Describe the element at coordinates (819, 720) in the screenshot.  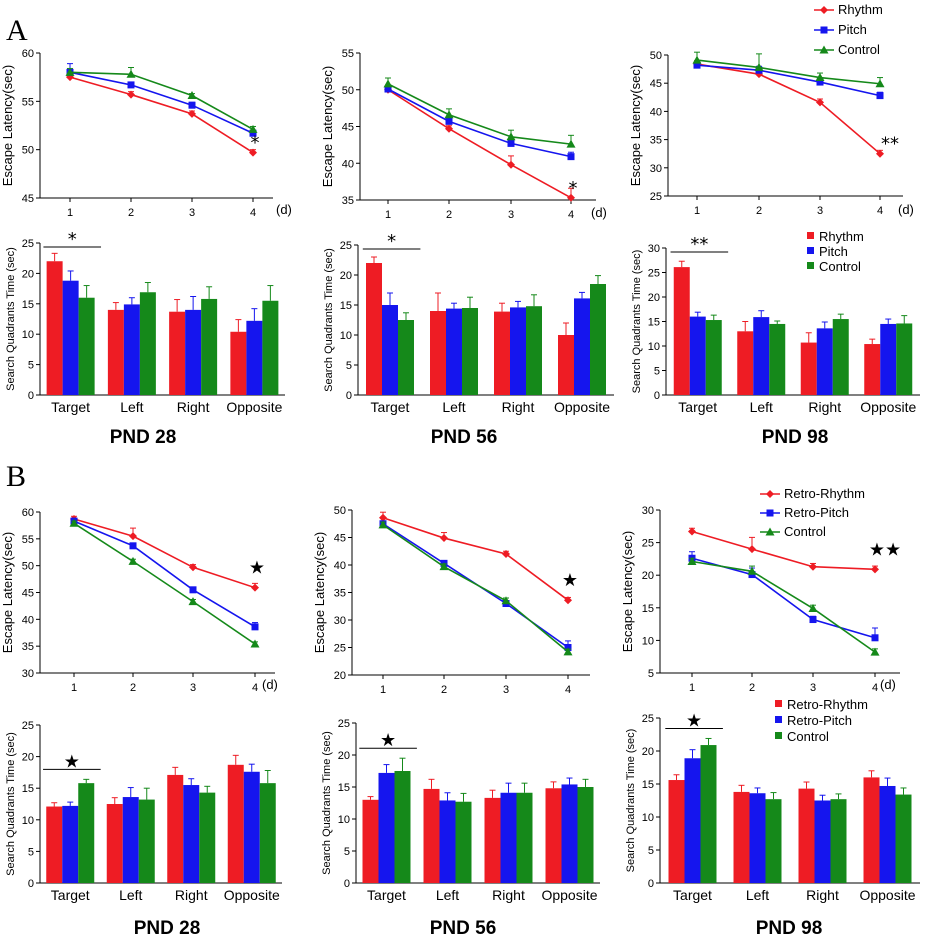
I see `legend-label: Retro-Pitch` at that location.